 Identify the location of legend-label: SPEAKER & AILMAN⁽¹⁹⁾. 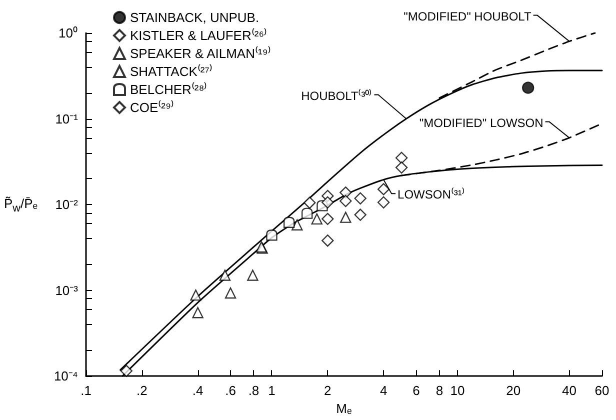
(200, 53).